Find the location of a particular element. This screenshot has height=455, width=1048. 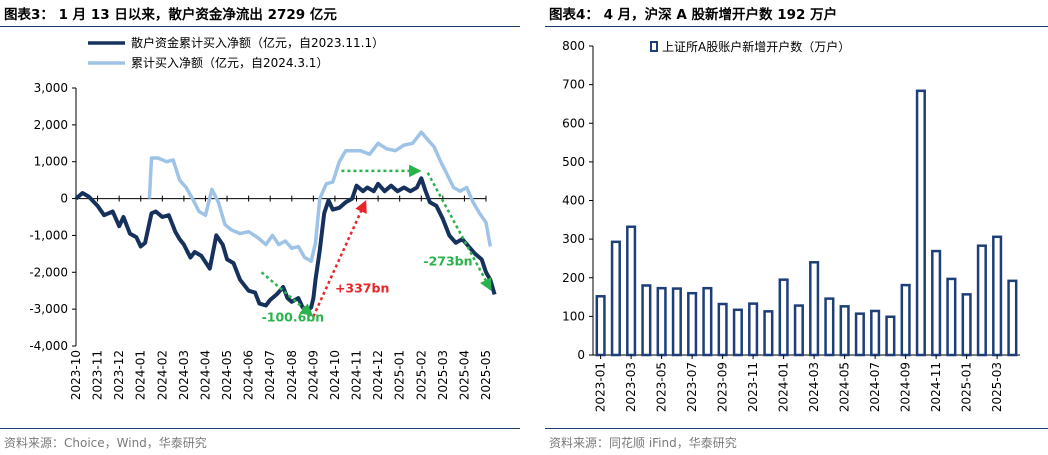

x-tick-label: 2025-04 is located at coordinates (464, 375).